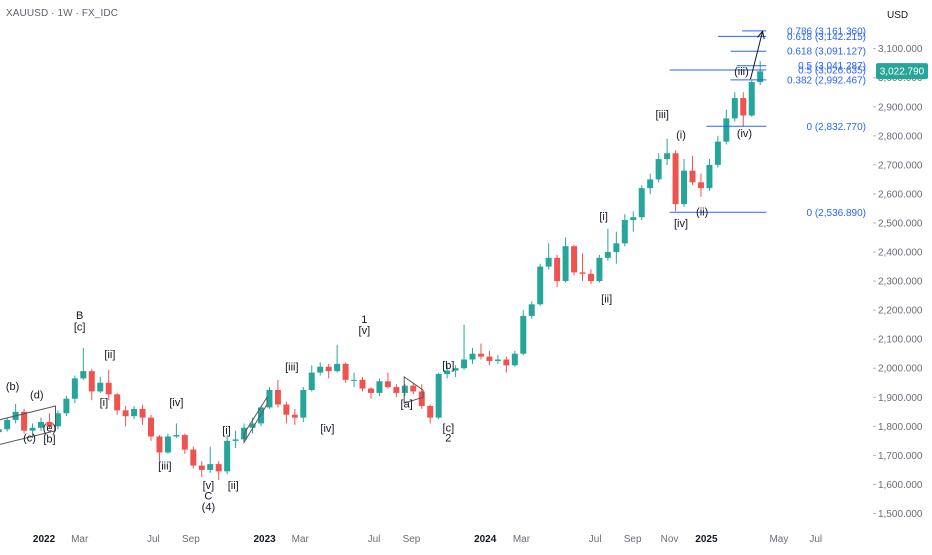 The height and width of the screenshot is (555, 932). Describe the element at coordinates (291, 367) in the screenshot. I see `wave-label: [iii]` at that location.